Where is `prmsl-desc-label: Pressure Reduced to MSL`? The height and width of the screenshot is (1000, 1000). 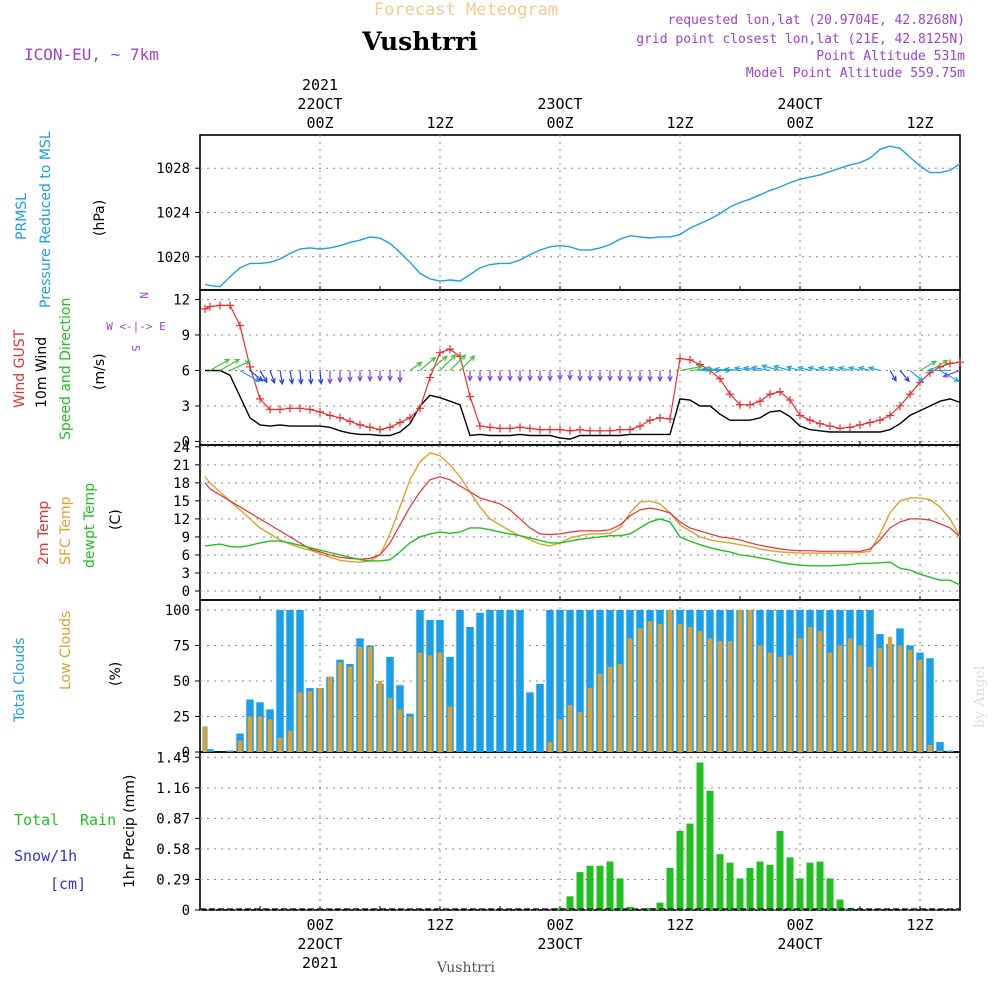
prmsl-desc-label: Pressure Reduced to MSL is located at coordinates (46, 219).